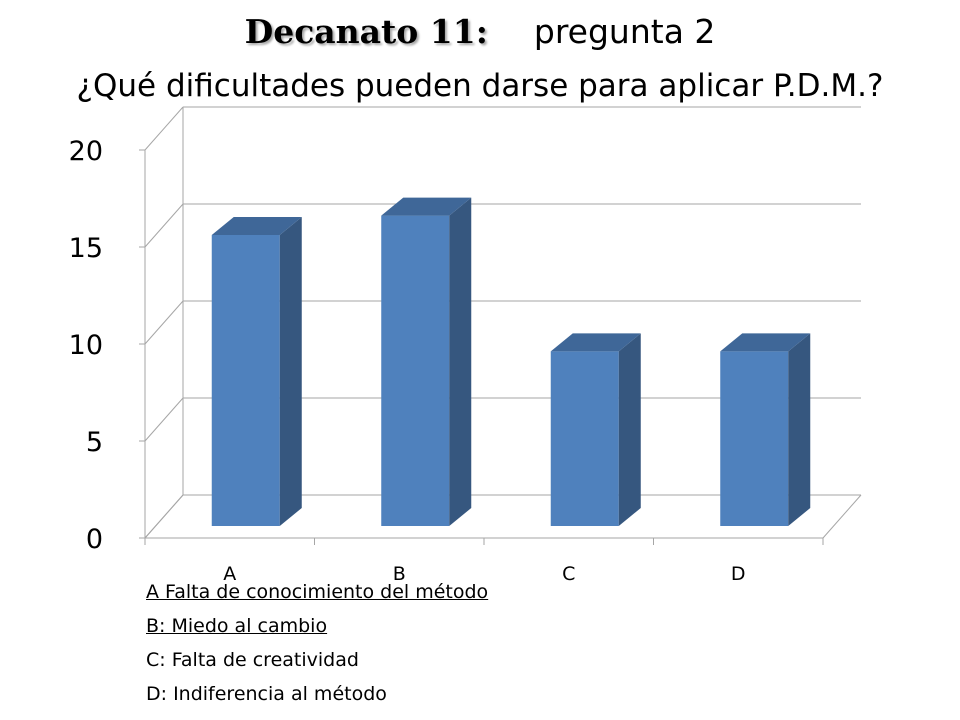 The image size is (960, 720). I want to click on chart-title-bold: Decanato 11:, so click(366, 31).